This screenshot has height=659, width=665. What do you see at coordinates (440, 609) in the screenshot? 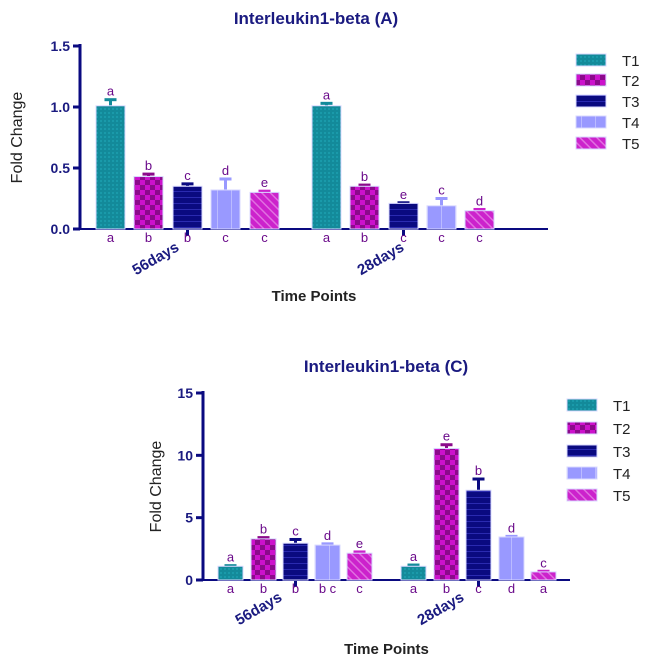
I see `category-label: 28days` at bounding box center [440, 609].